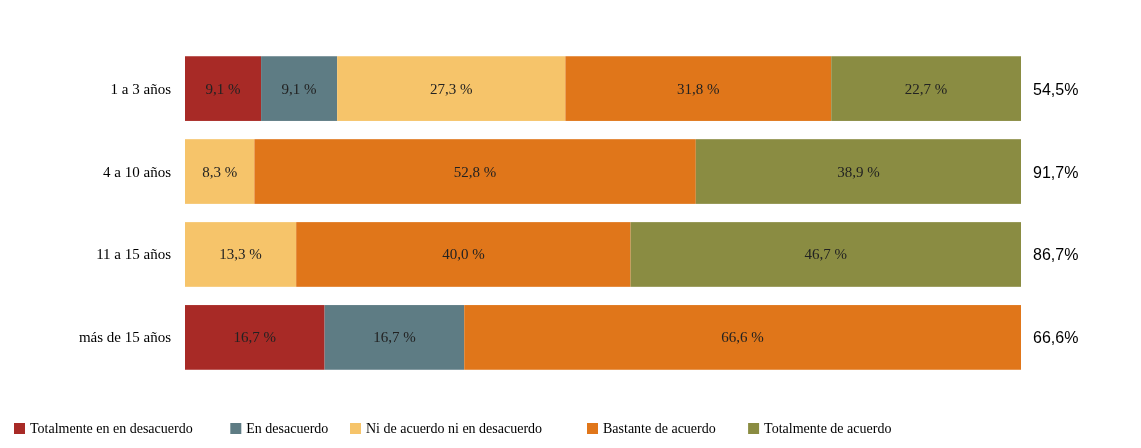 The width and height of the screenshot is (1141, 448). I want to click on data-label: 13,3 %, so click(240, 254).